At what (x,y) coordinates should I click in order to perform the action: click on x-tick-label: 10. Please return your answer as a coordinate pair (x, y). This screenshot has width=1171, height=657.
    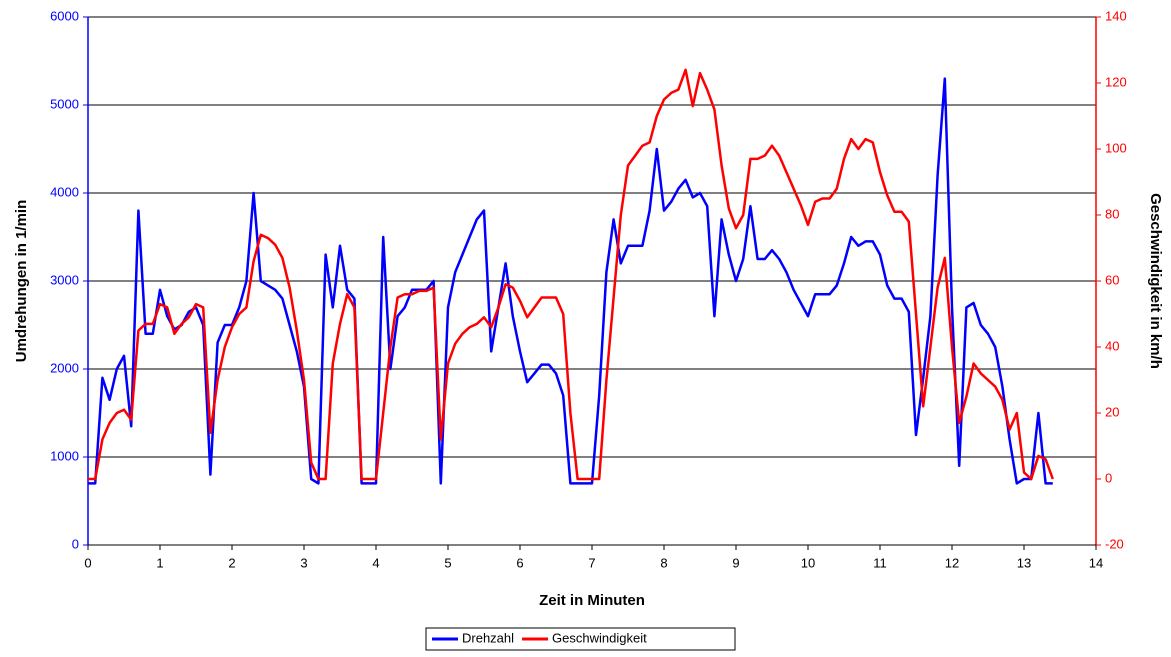
    Looking at the image, I should click on (808, 562).